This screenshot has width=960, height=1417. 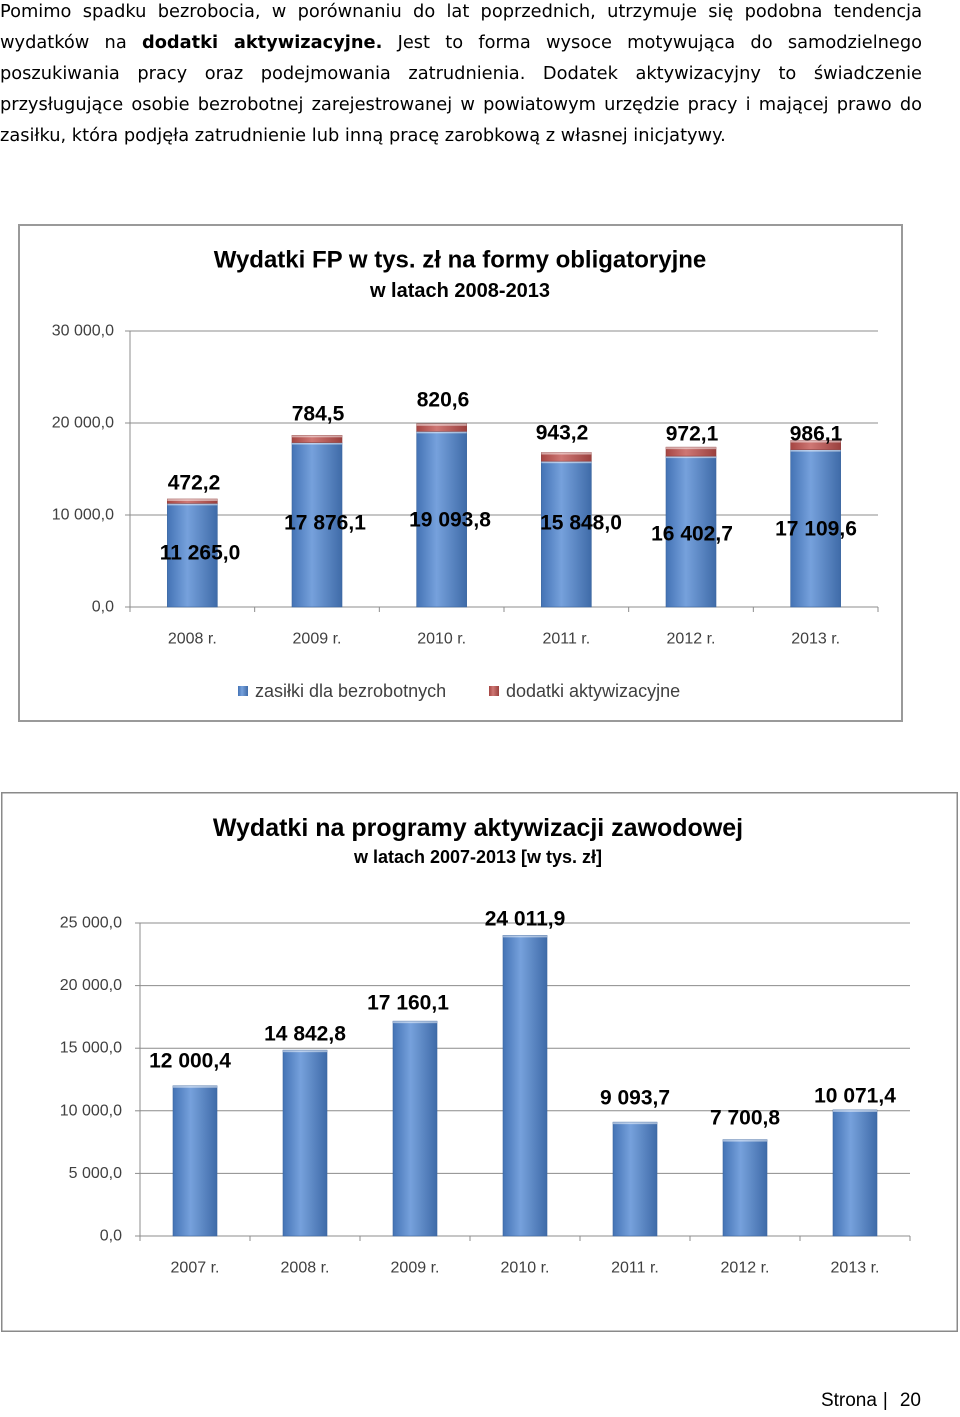 I want to click on legend-label: zasiłki dla bezrobotnych, so click(x=350, y=691).